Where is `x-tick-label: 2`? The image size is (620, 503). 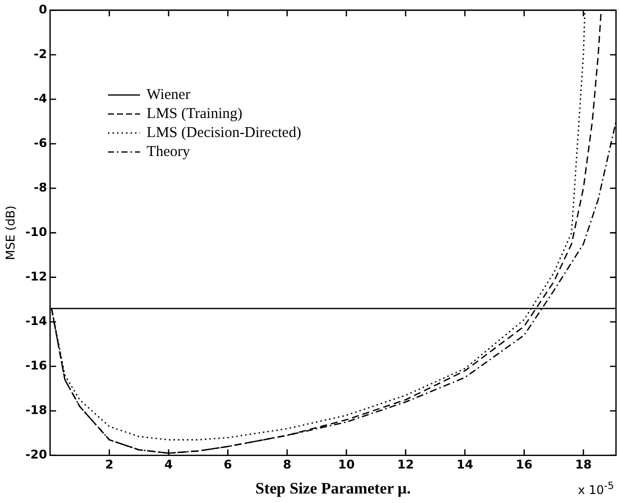 x-tick-label: 2 is located at coordinates (109, 465).